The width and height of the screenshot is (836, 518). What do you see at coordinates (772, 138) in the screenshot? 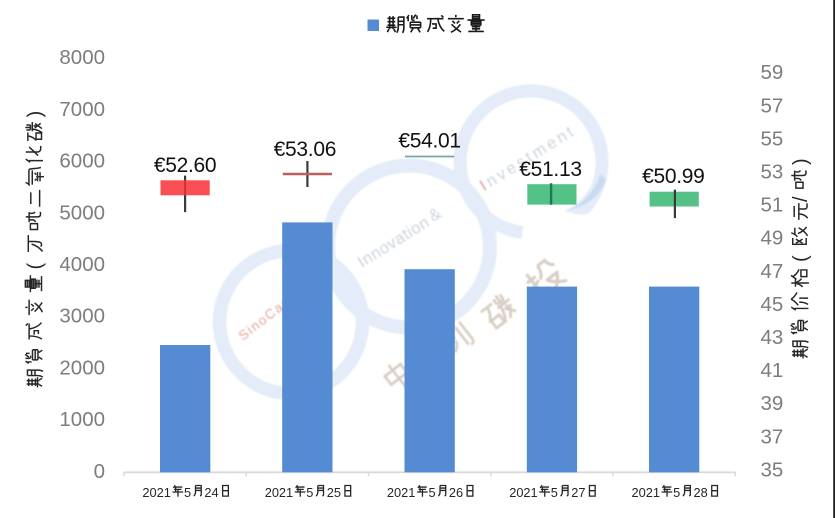
I see `svg-text: 55` at bounding box center [772, 138].